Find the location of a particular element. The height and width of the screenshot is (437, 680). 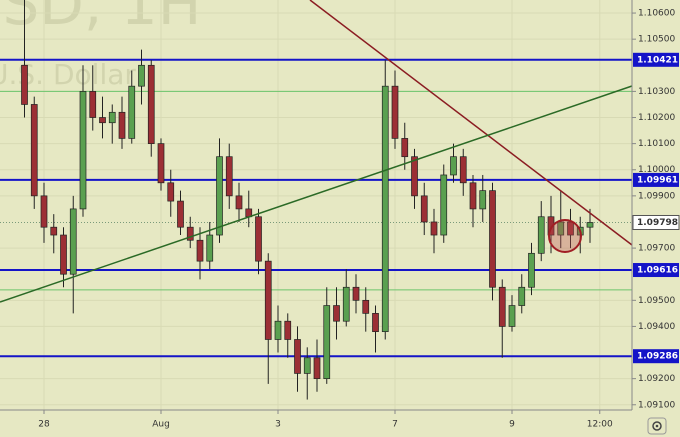

watermark-symbol: USD, 1H is located at coordinates (100, 19).